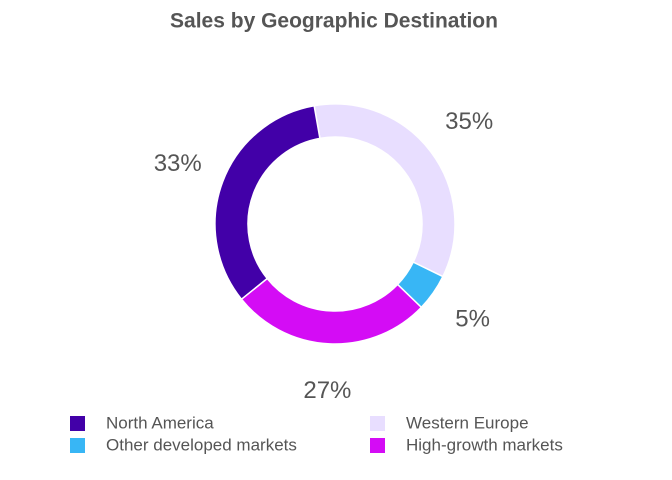 Image resolution: width=672 pixels, height=480 pixels. Describe the element at coordinates (467, 422) in the screenshot. I see `legend-label: Western Europe` at that location.